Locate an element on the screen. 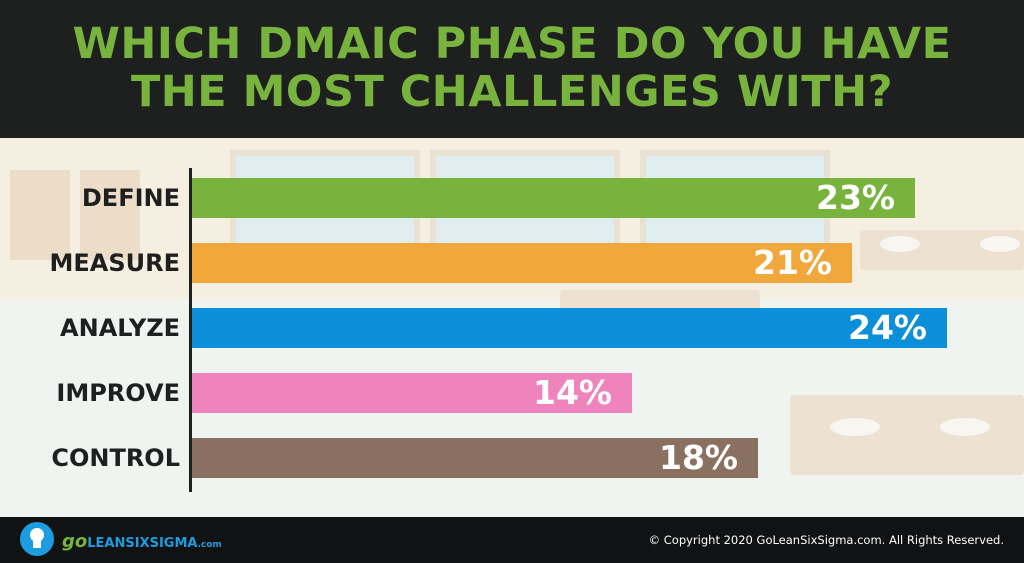 This screenshot has width=1024, height=563. bar-value-label-define: 23% is located at coordinates (855, 197).